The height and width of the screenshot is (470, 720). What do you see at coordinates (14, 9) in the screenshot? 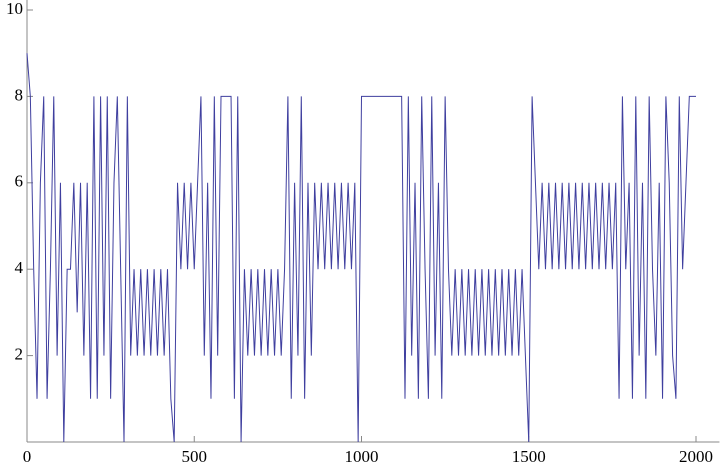
I see `y-tick-label: 10` at bounding box center [14, 9].